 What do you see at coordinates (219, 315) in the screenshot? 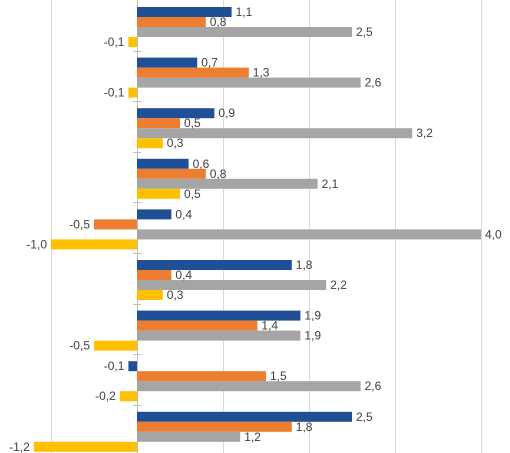
I see `bar-s1-g7` at bounding box center [219, 315].